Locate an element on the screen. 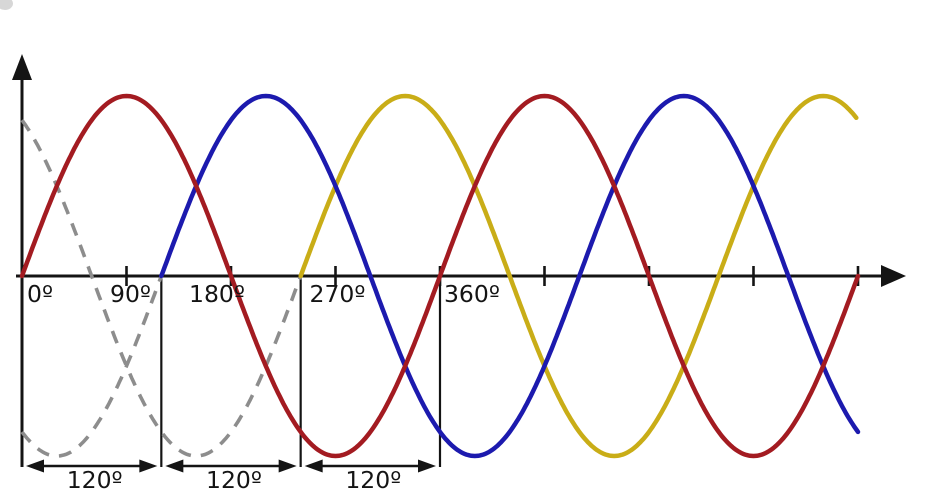 The width and height of the screenshot is (927, 500). phase-2-blue-lead-in-dashed is located at coordinates (91, 366).